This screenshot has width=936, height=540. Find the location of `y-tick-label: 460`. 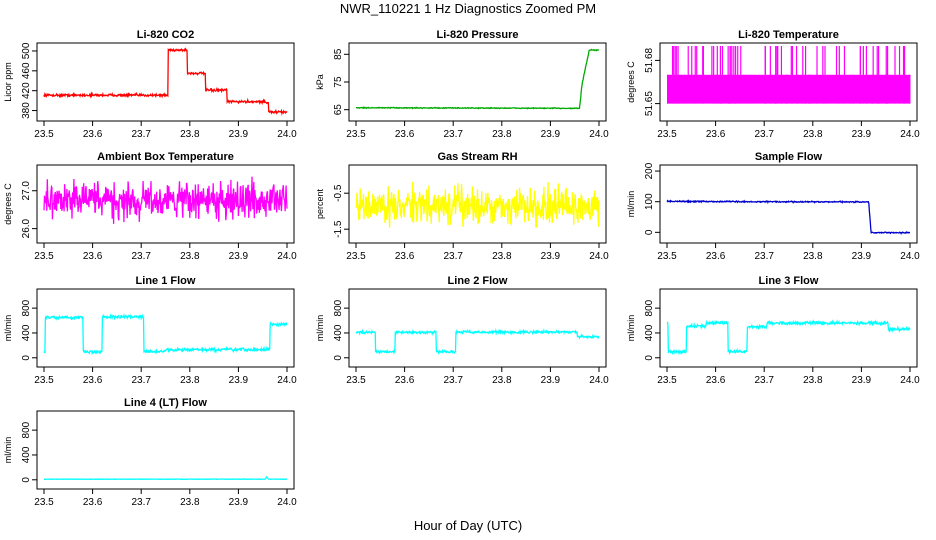

y-tick-label: 460 is located at coordinates (26, 70).